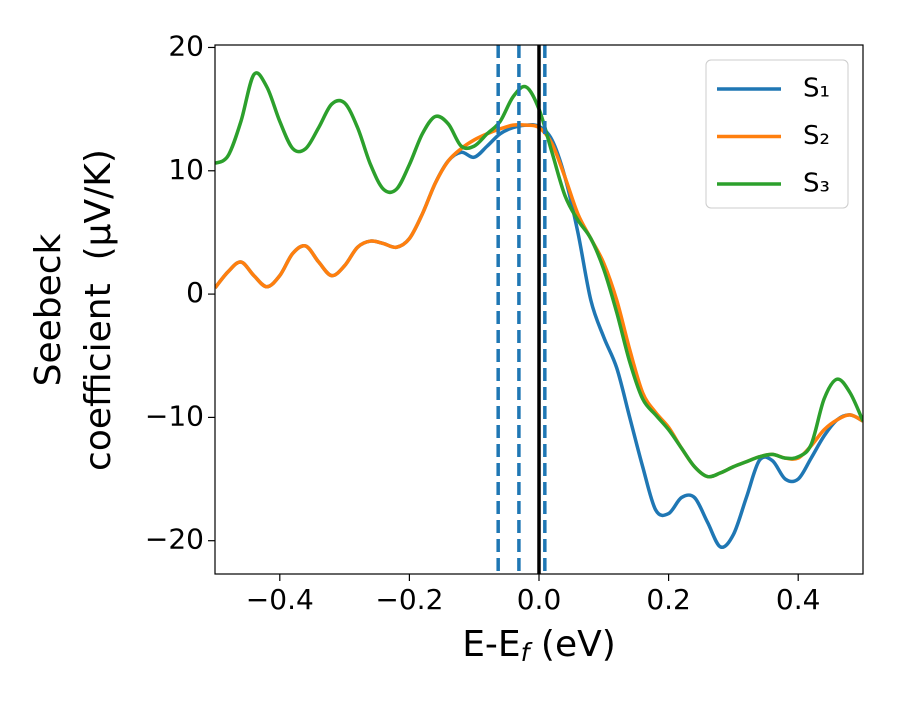 The width and height of the screenshot is (900, 704). What do you see at coordinates (98, 310) in the screenshot?
I see `y-axis-label: coefficient (μV/K)` at bounding box center [98, 310].